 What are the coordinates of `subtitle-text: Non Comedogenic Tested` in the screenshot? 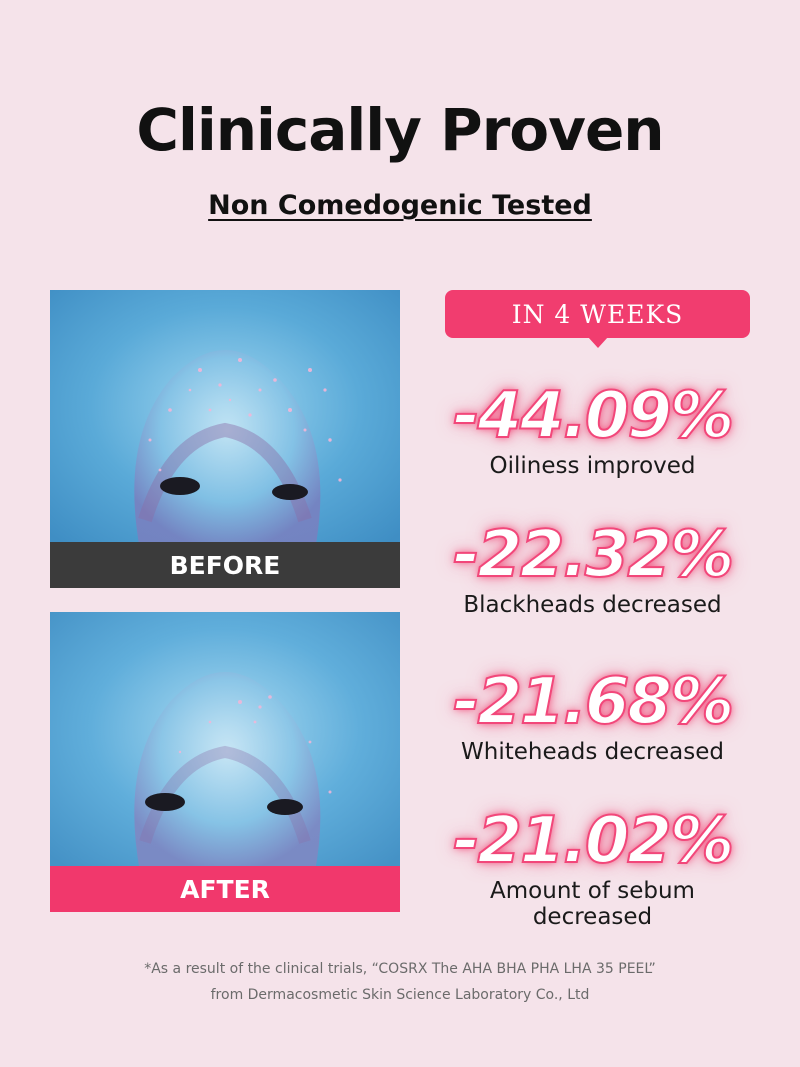 It's located at (400, 205).